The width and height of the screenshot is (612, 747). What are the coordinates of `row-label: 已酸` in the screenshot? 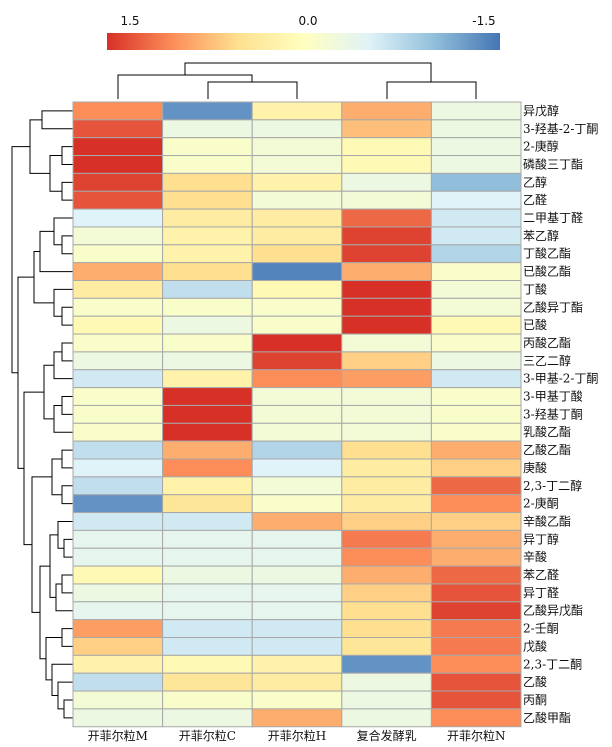 It's located at (535, 324).